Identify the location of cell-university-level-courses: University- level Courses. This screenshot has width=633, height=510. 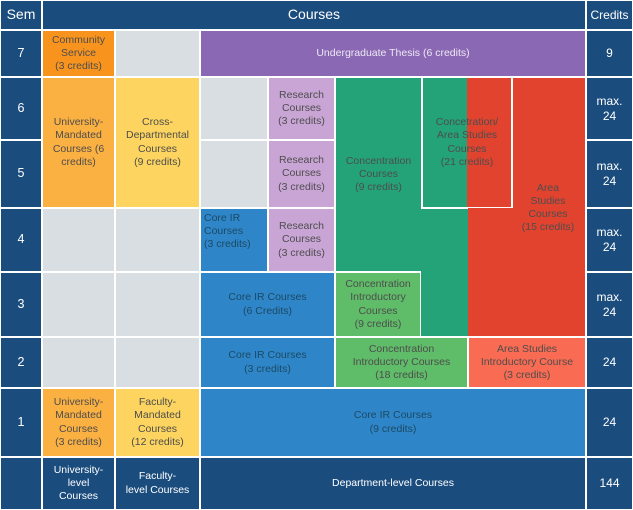
(78, 483).